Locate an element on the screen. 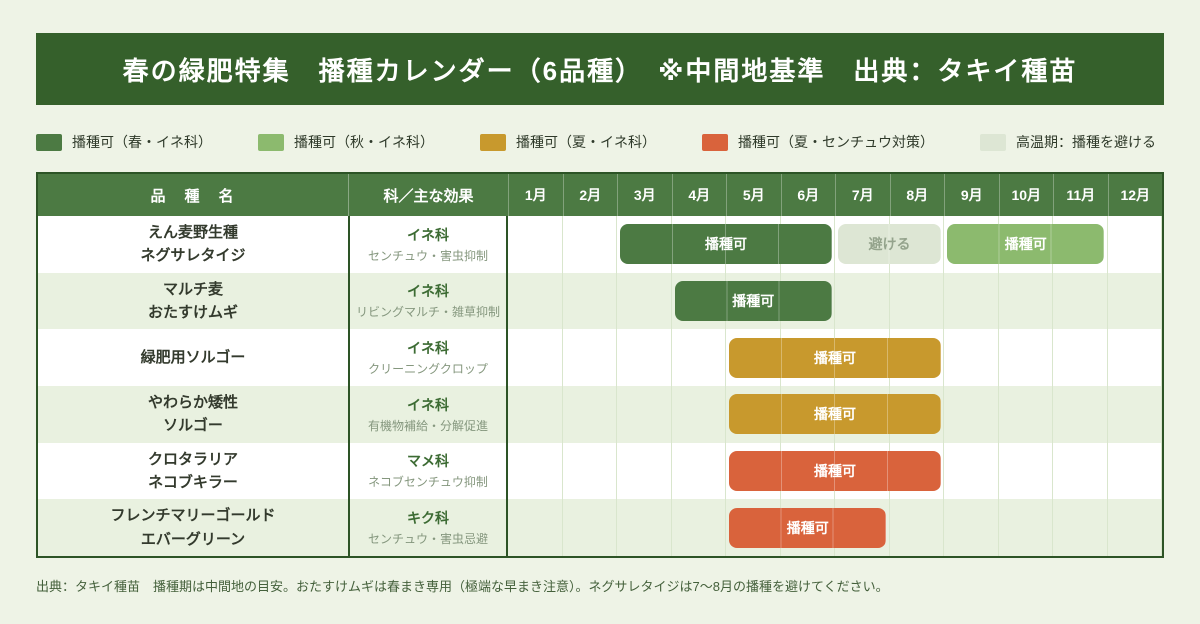 This screenshot has height=624, width=1200. variety-name-cell: クロタラリア ネコブキラー is located at coordinates (193, 471).